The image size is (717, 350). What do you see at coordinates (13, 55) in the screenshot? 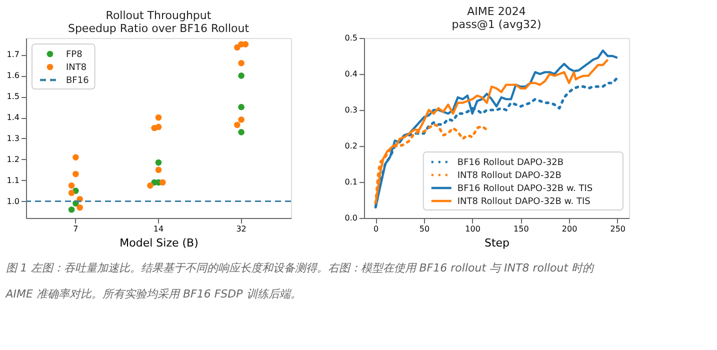
I see `y-tick-label: 1.7` at bounding box center [13, 55].